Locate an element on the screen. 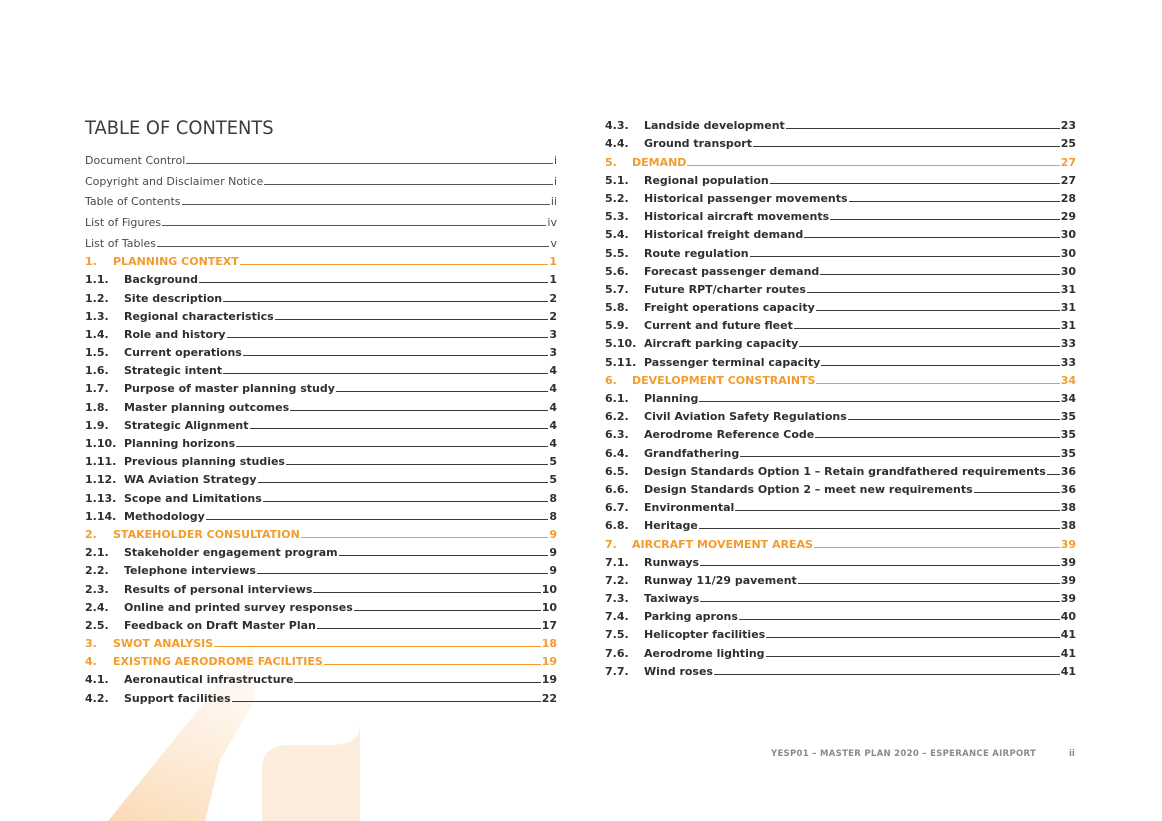  toc-entry-label: Scope and Limitations is located at coordinates (193, 498).